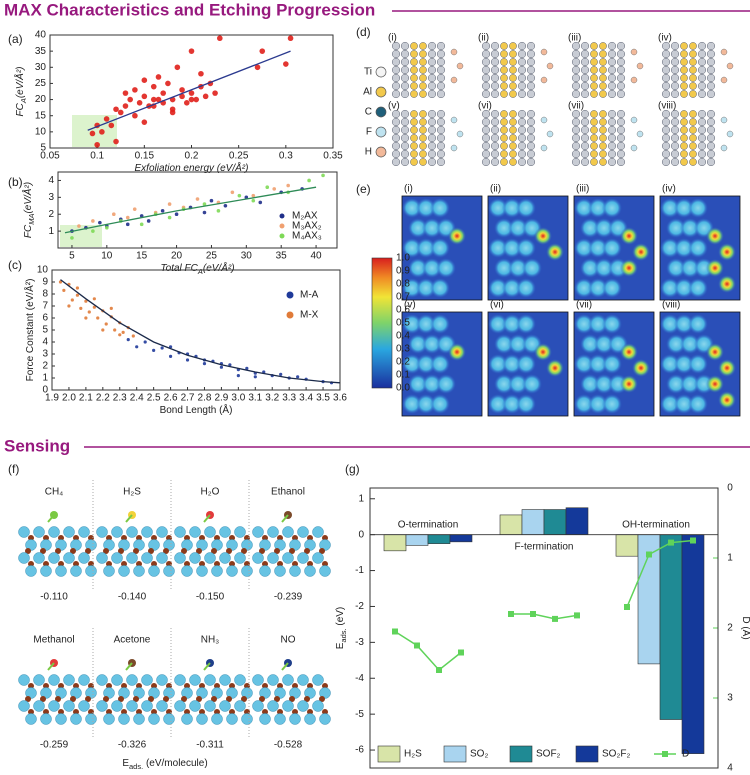 The height and width of the screenshot is (775, 750). Describe the element at coordinates (45, 390) in the screenshot. I see `y-tick-label: 0` at that location.